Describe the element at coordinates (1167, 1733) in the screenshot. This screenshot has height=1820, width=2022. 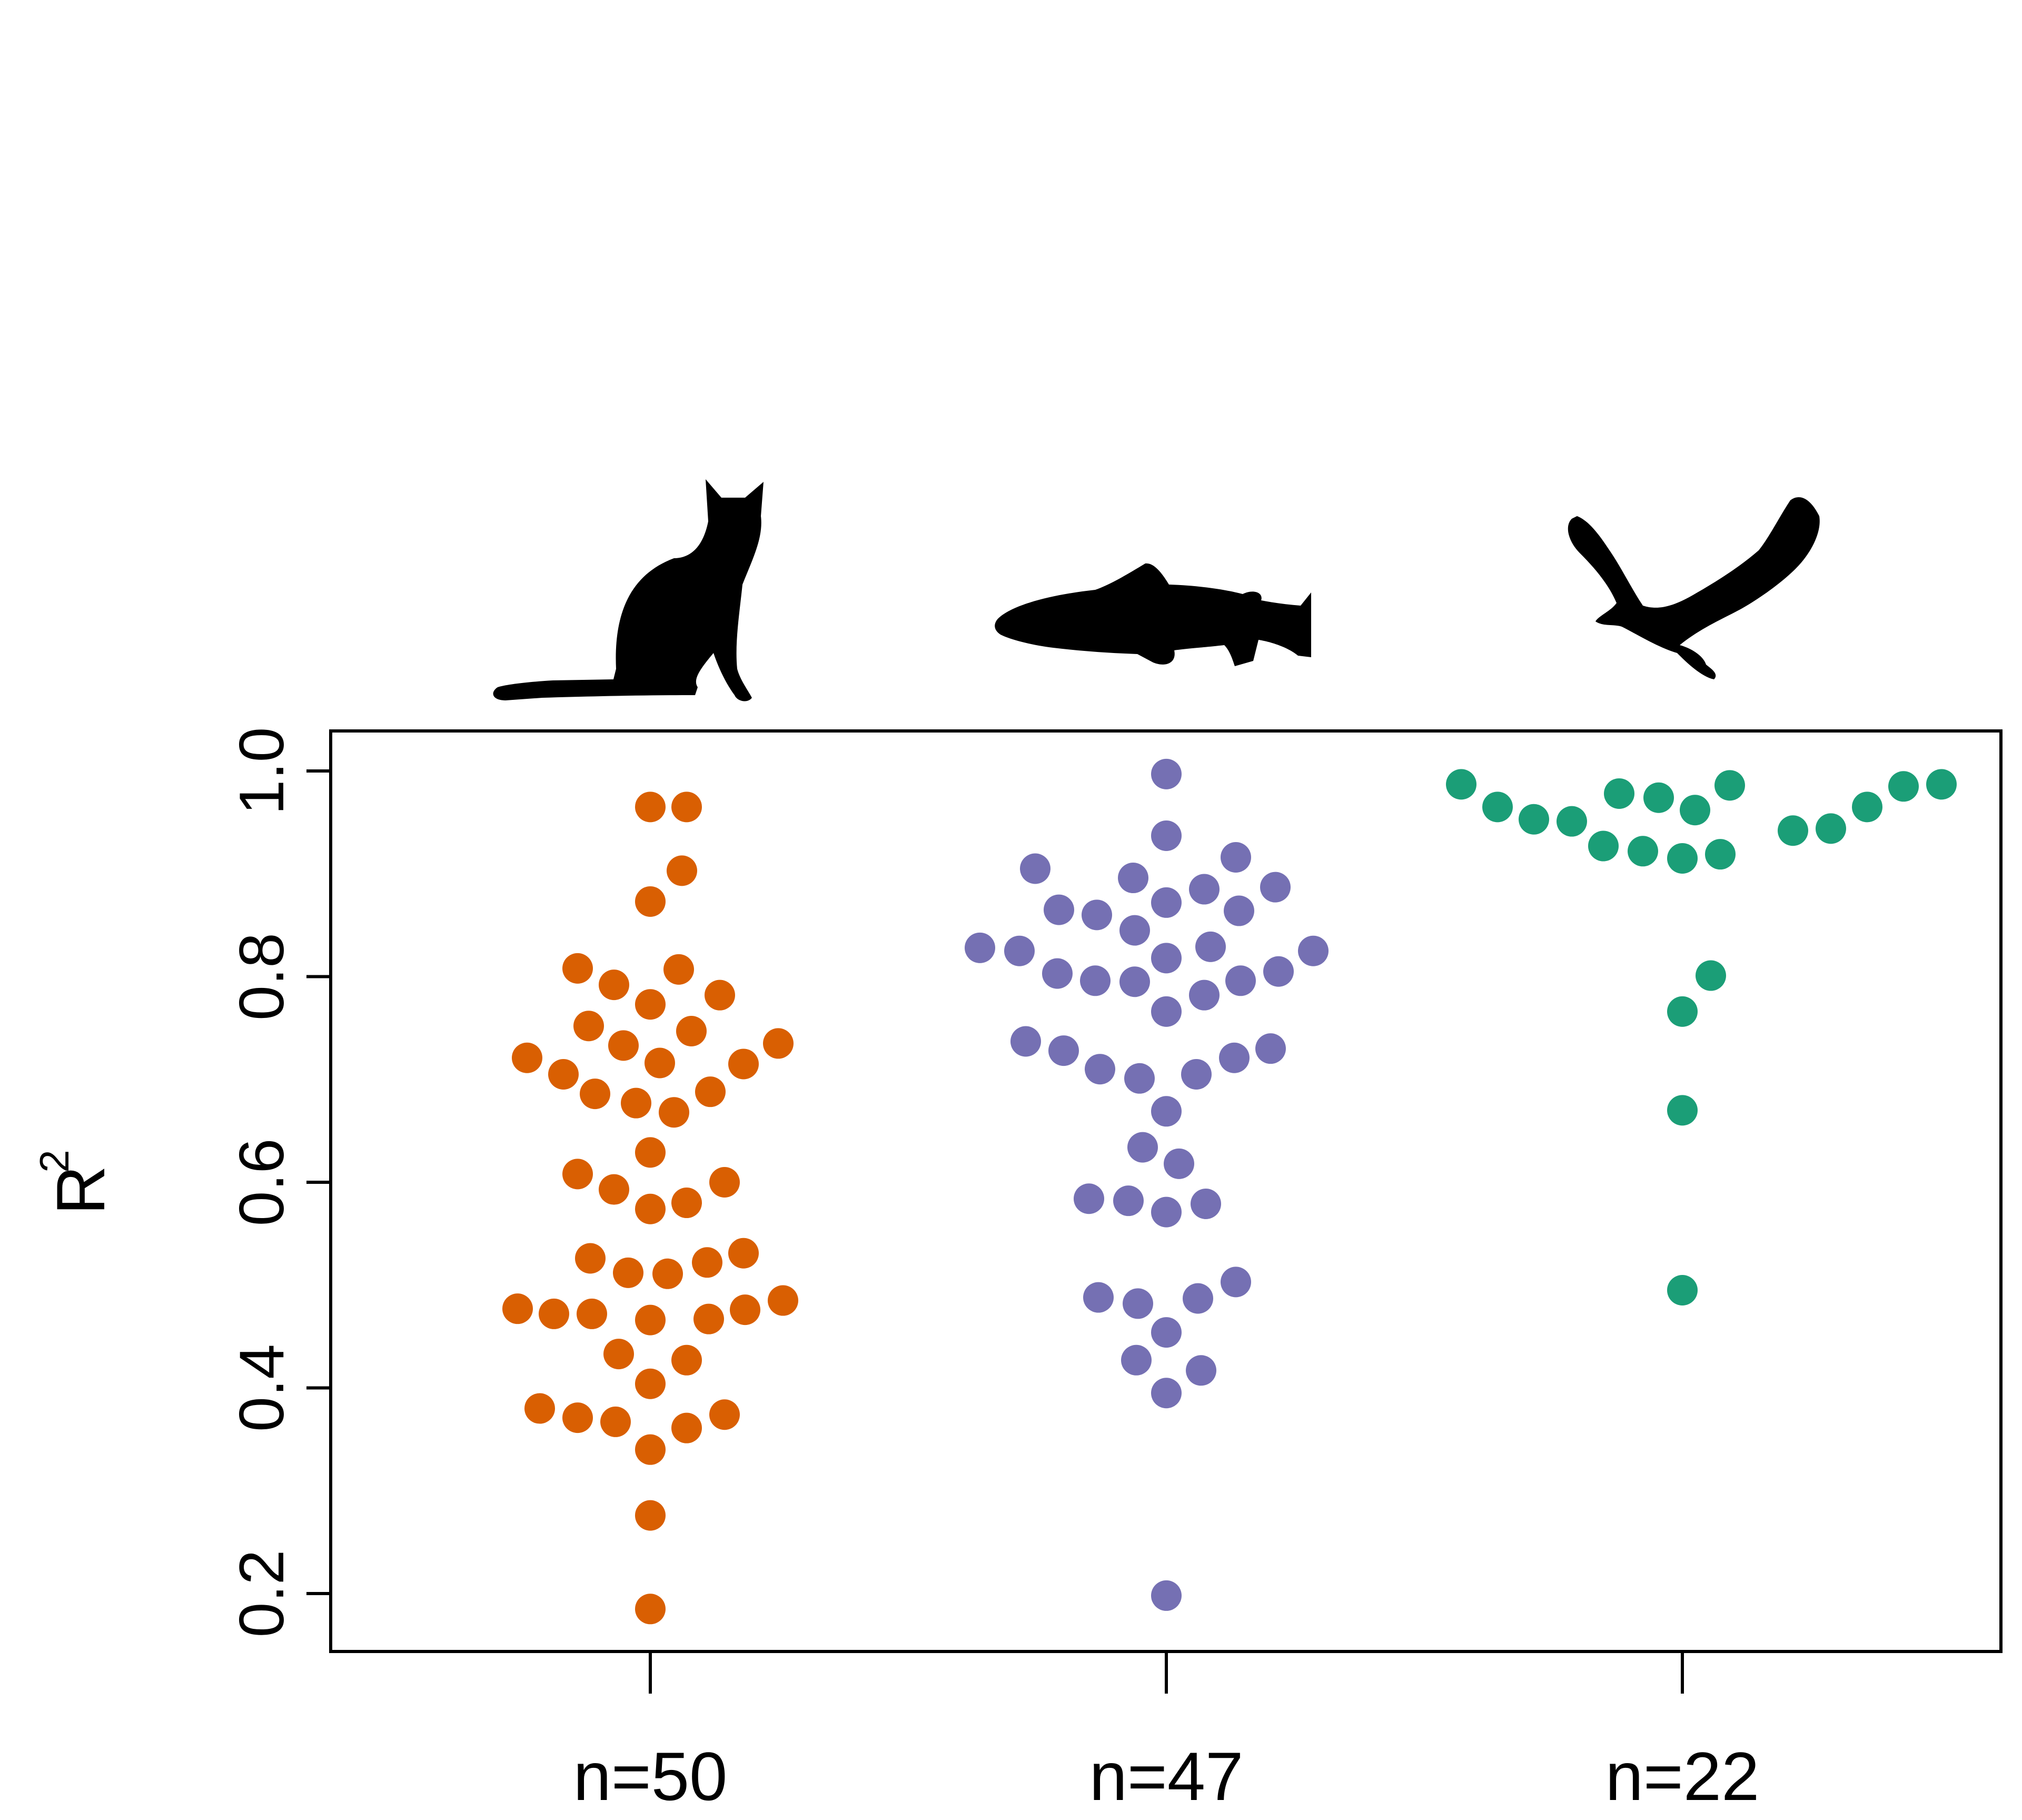
I see `x-axis: n=50 n=47 n=22` at that location.